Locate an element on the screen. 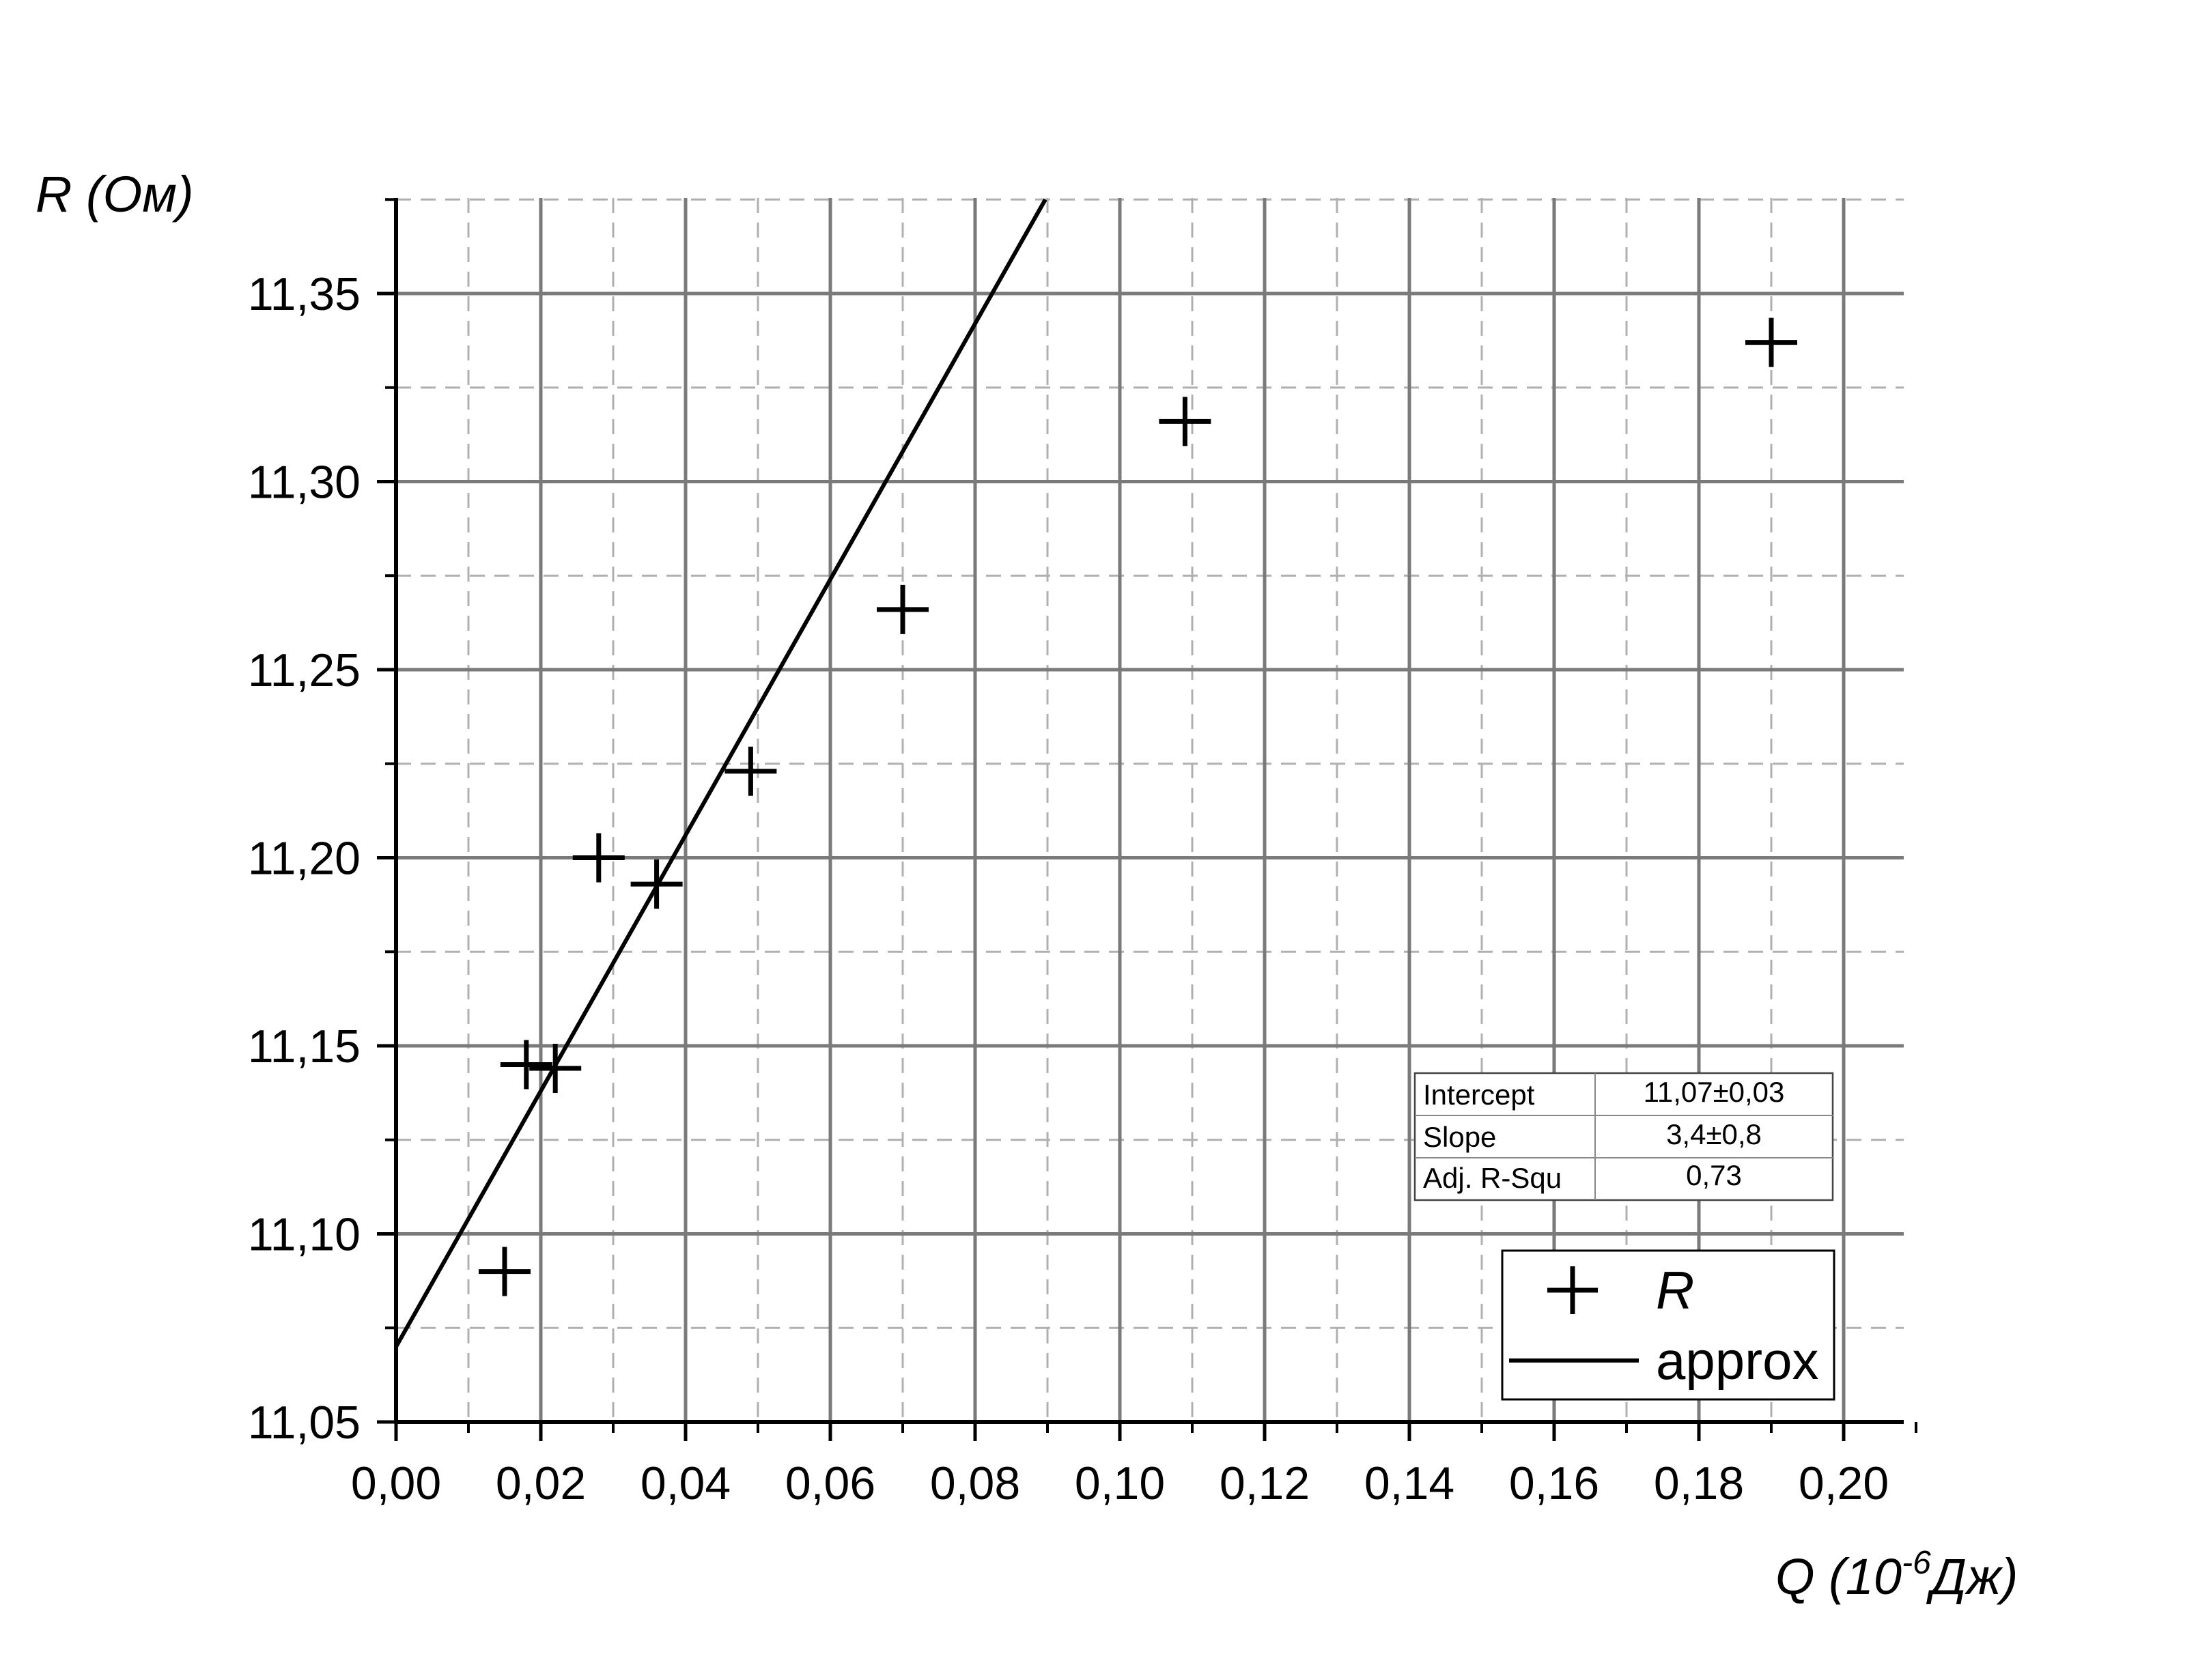  x-axis-title-unit: Дж) is located at coordinates (1972, 1576).